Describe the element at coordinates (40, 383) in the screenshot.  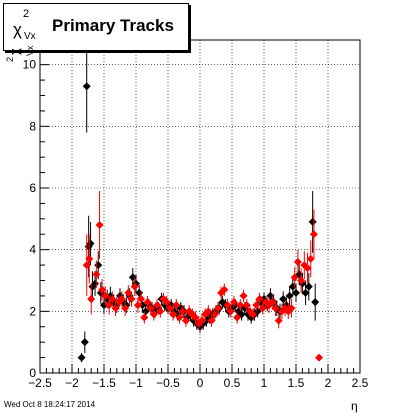
I see `x-tick-label: −2.5` at that location.